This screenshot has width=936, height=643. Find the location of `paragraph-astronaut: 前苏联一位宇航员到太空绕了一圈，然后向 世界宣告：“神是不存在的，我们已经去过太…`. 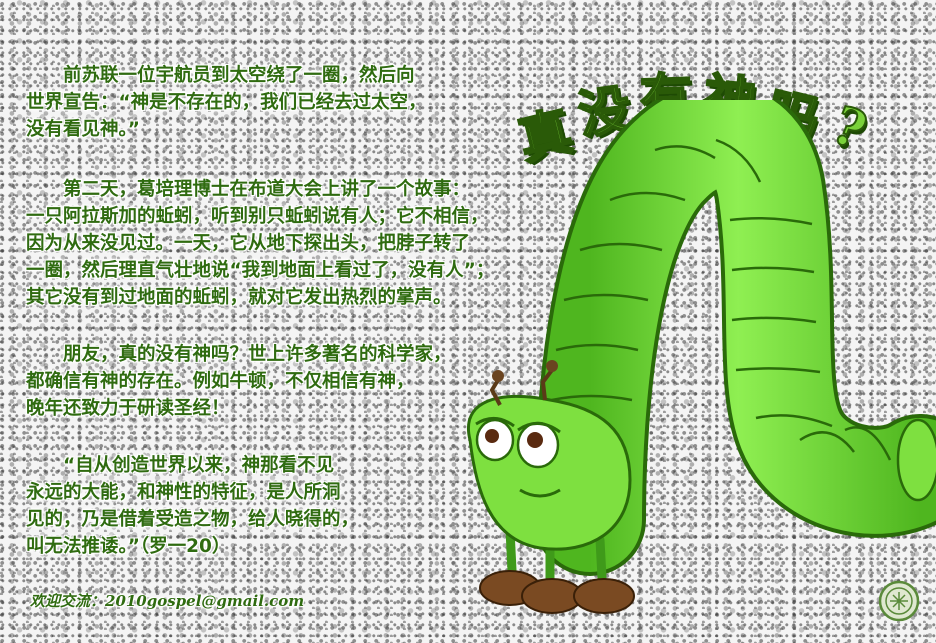

paragraph-astronaut: 前苏联一位宇航员到太空绕了一圈，然后向 世界宣告：“神是不存在的，我们已经去过太… is located at coordinates (226, 102).